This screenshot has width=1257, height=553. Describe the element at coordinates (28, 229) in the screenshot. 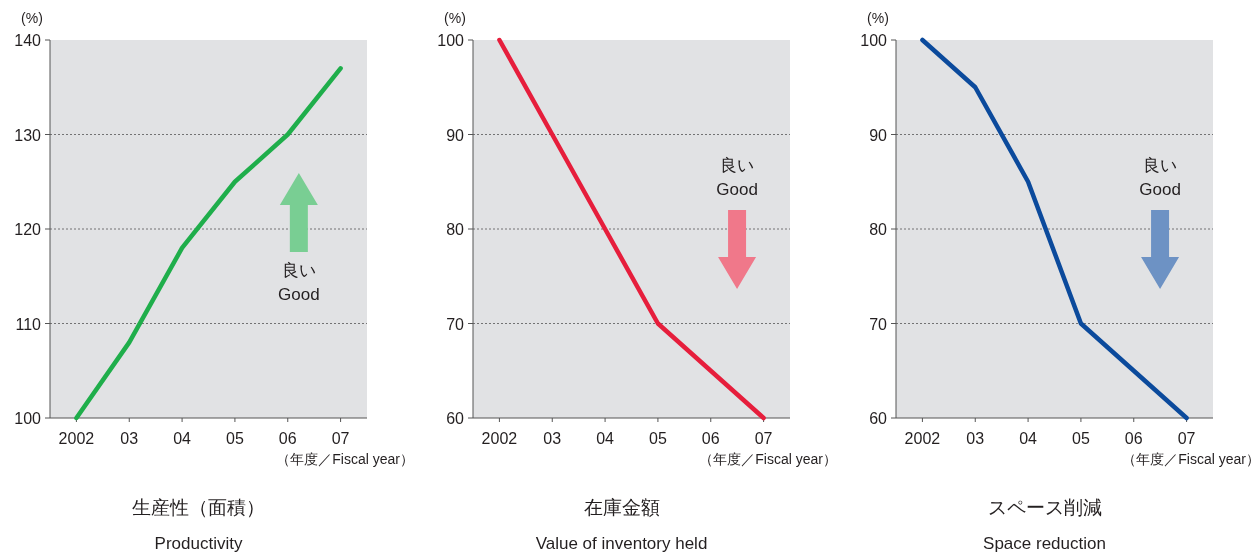

I see `y-tick-label: 120` at that location.